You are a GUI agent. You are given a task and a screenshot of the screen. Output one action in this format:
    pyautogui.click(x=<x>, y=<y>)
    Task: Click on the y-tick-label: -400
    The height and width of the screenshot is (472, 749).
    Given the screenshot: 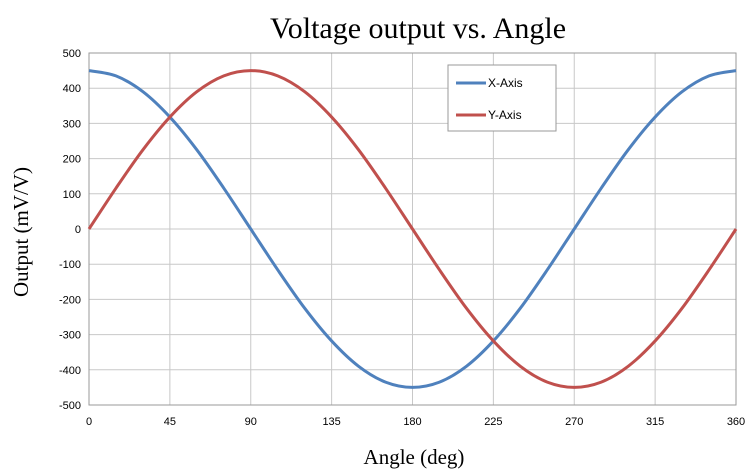 What is the action you would take?
    pyautogui.click(x=70, y=371)
    